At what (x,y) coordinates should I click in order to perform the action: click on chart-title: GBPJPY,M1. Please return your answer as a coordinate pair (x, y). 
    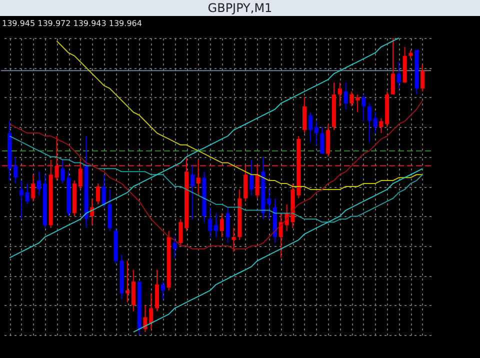
    Looking at the image, I should click on (240, 8).